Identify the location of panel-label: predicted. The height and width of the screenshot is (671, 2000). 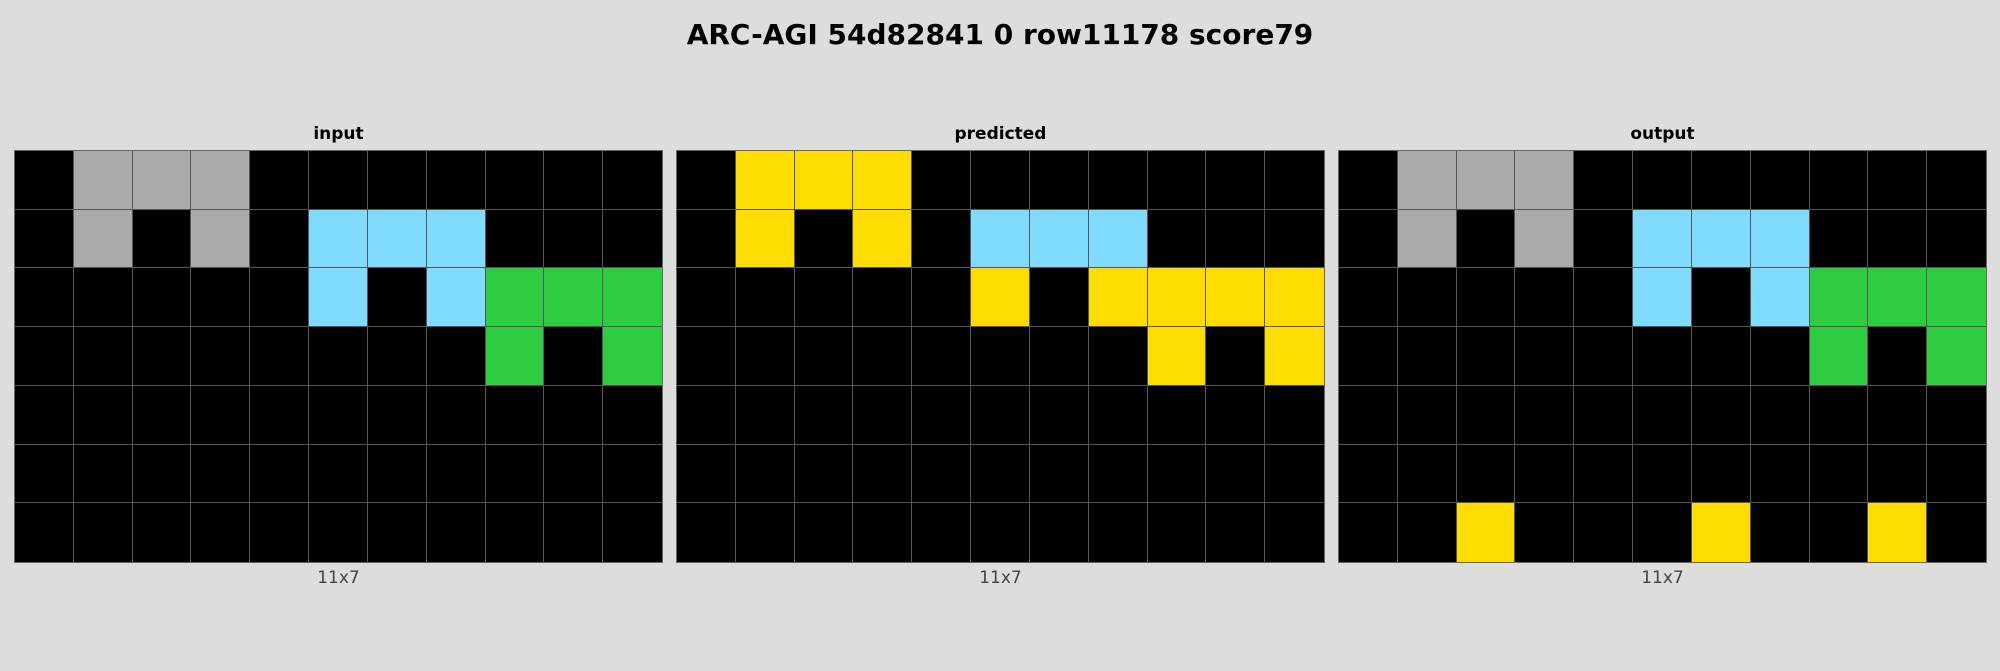
(1000, 134).